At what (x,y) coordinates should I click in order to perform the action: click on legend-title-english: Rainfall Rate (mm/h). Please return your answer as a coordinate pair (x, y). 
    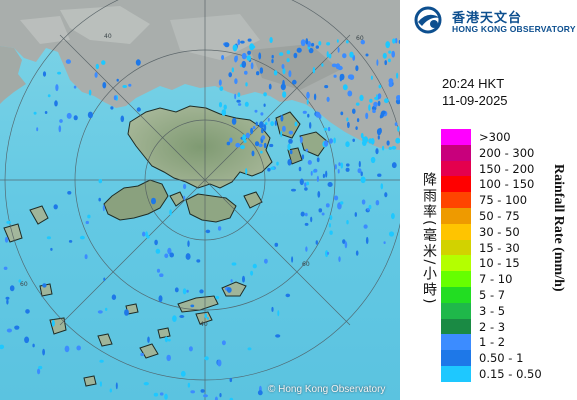
    Looking at the image, I should click on (558, 228).